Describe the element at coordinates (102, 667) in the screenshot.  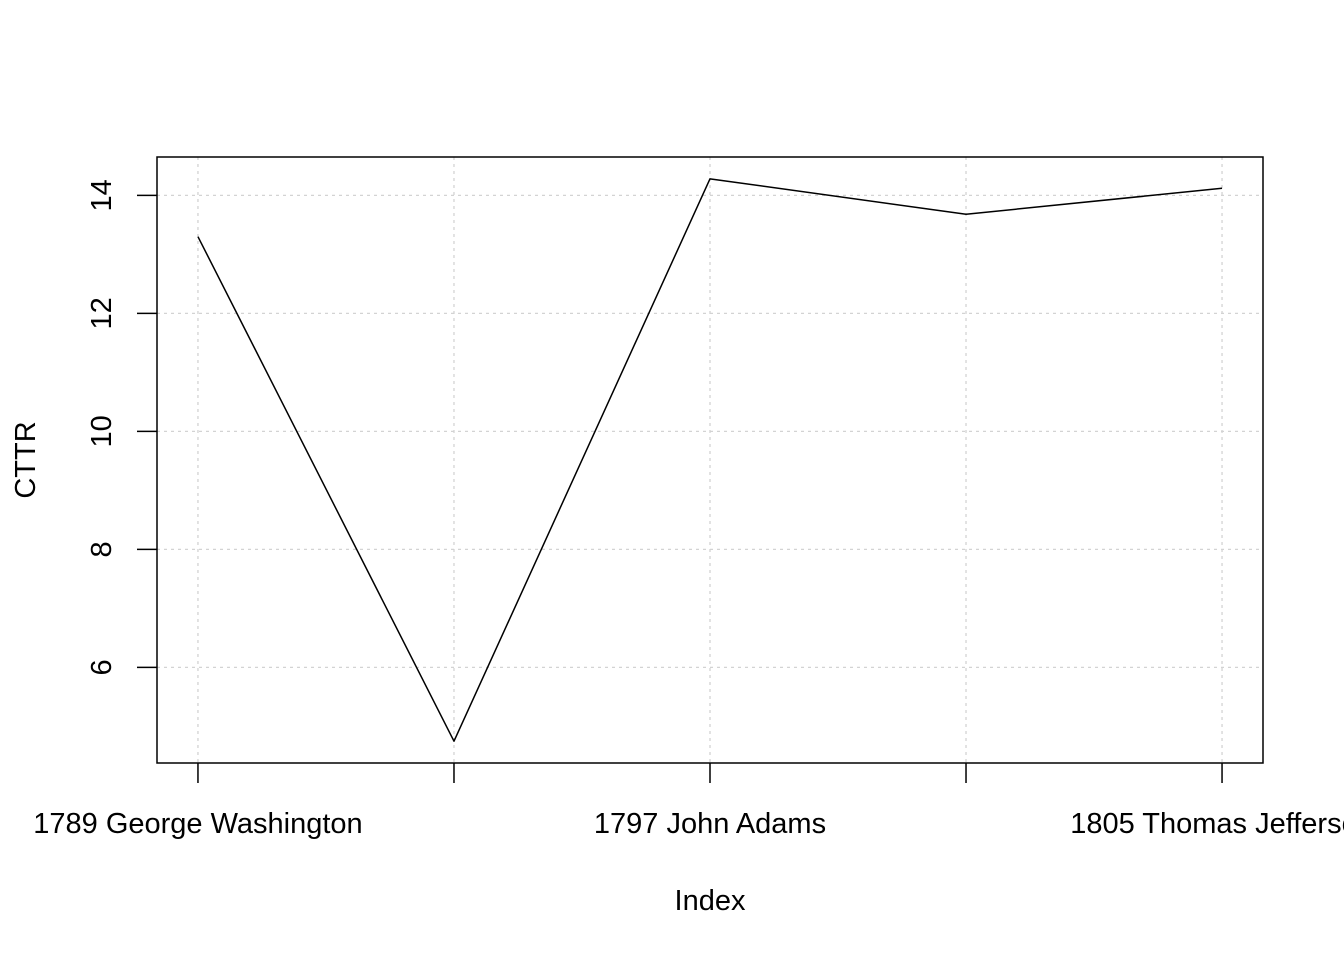
I see `y-tick-label-6: 6` at that location.